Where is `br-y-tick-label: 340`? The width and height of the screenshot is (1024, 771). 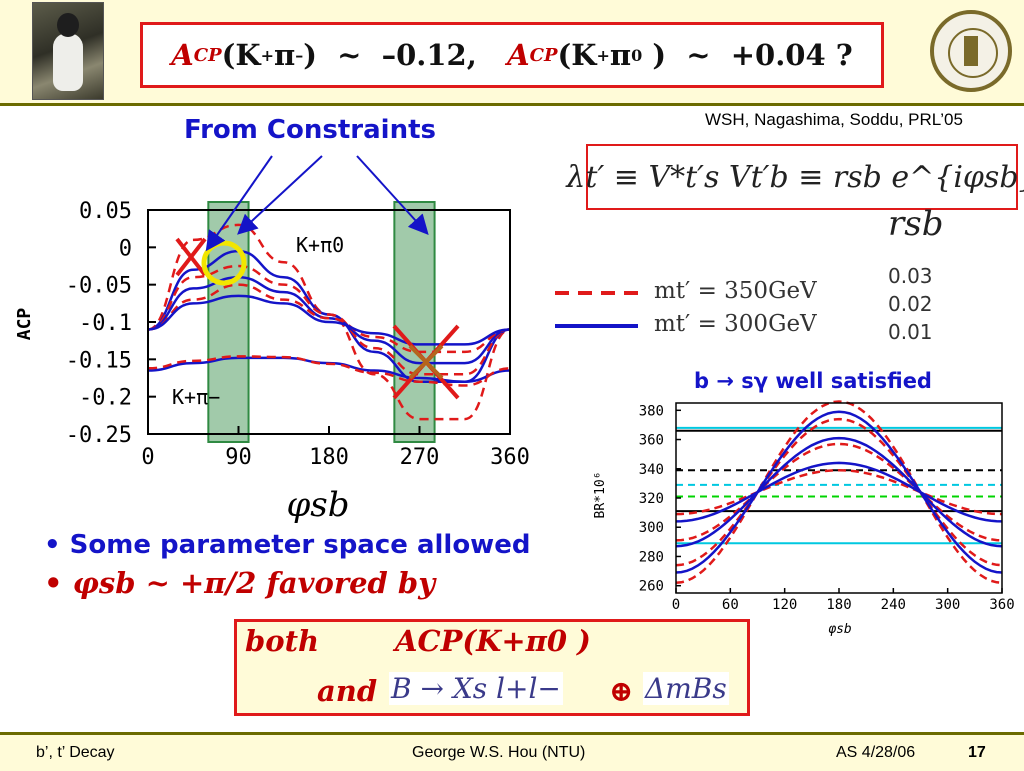
br-y-tick-label: 340 is located at coordinates (651, 470).